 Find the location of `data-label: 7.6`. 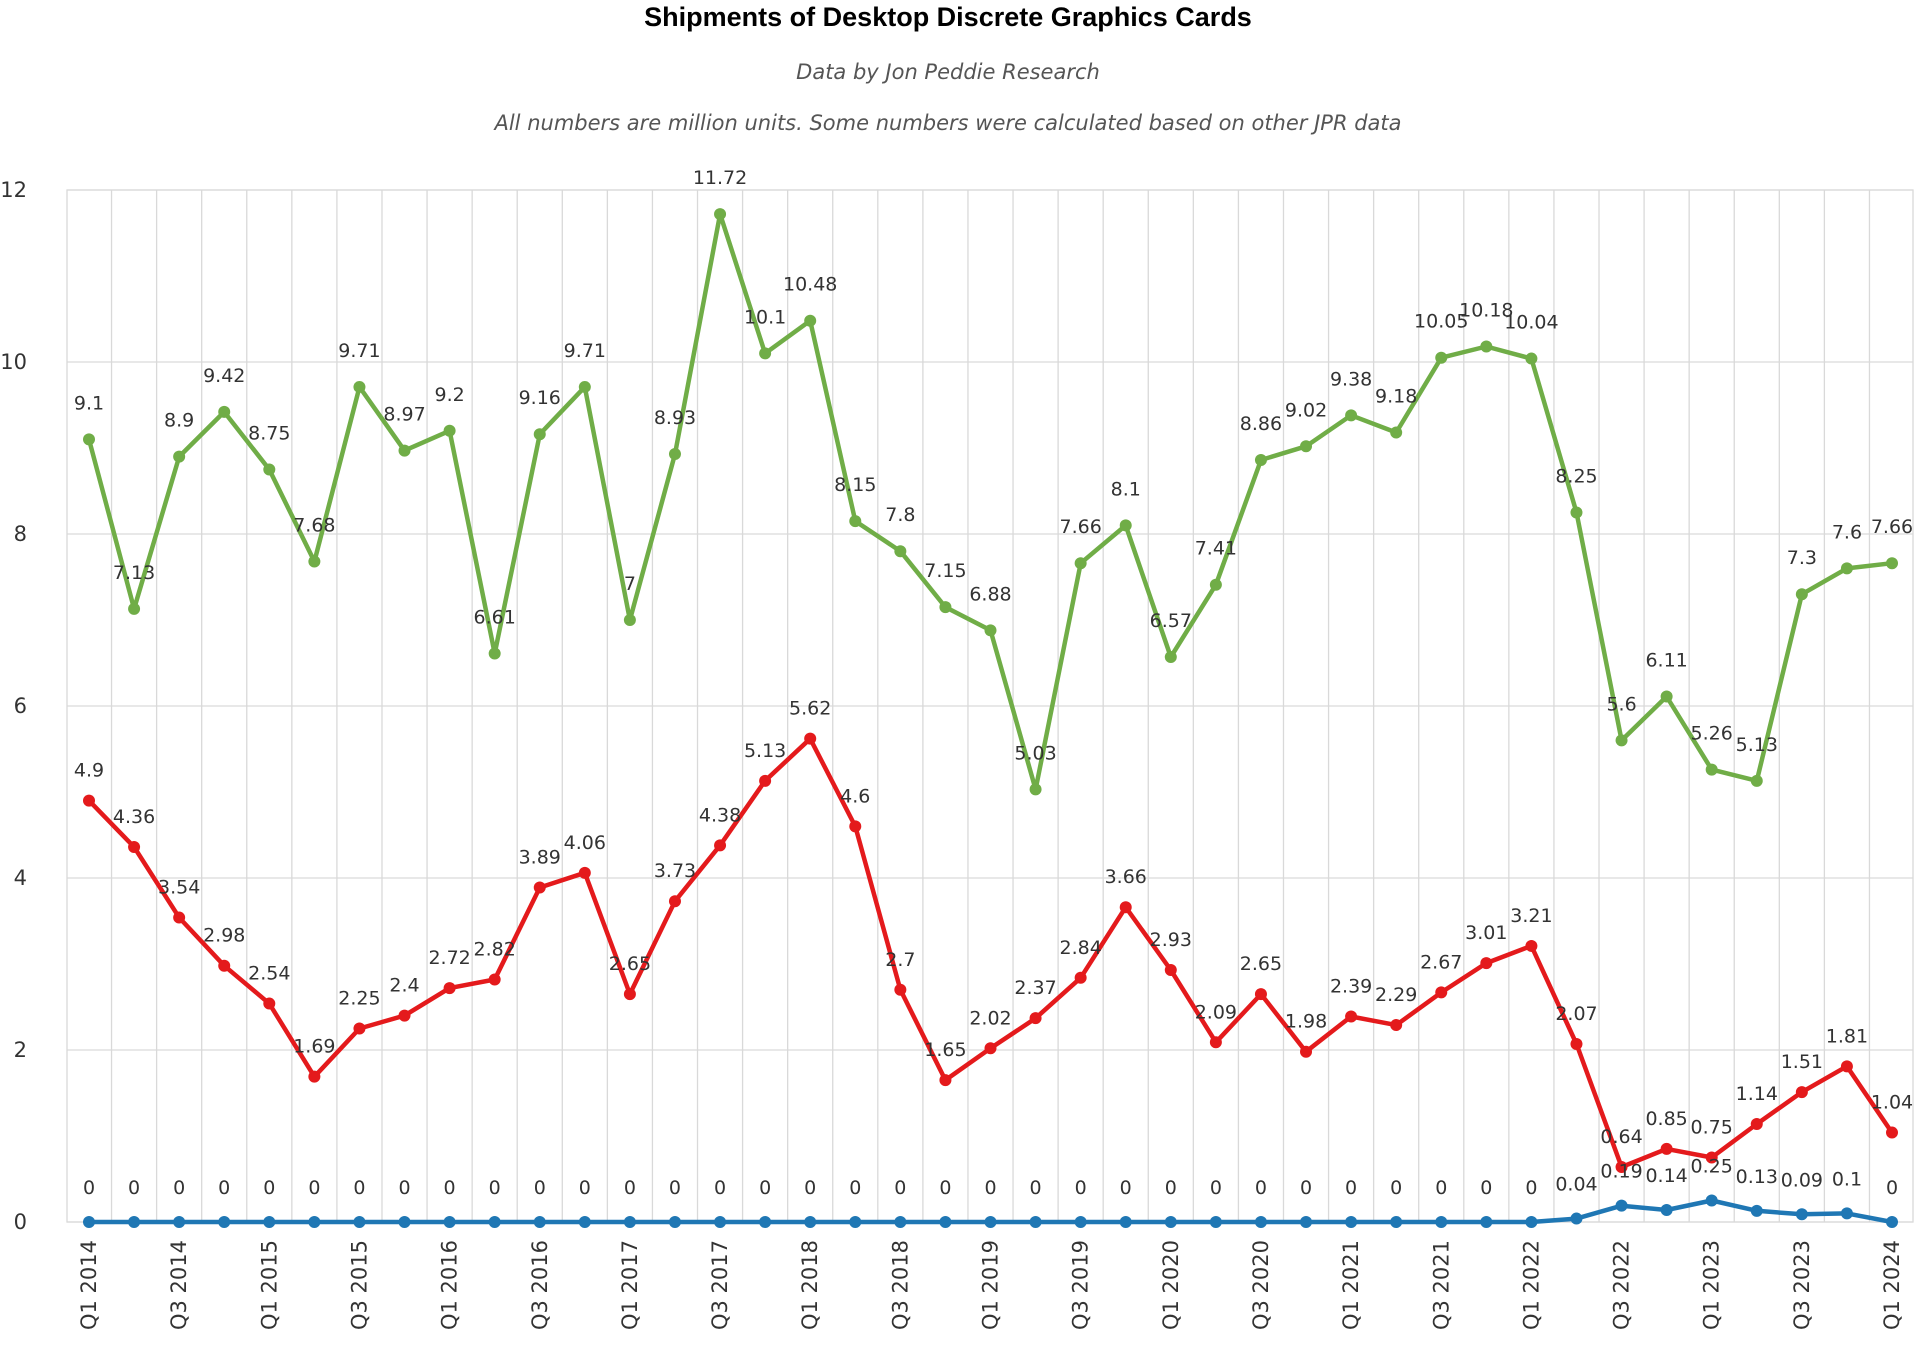

data-label: 7.6 is located at coordinates (1847, 532).